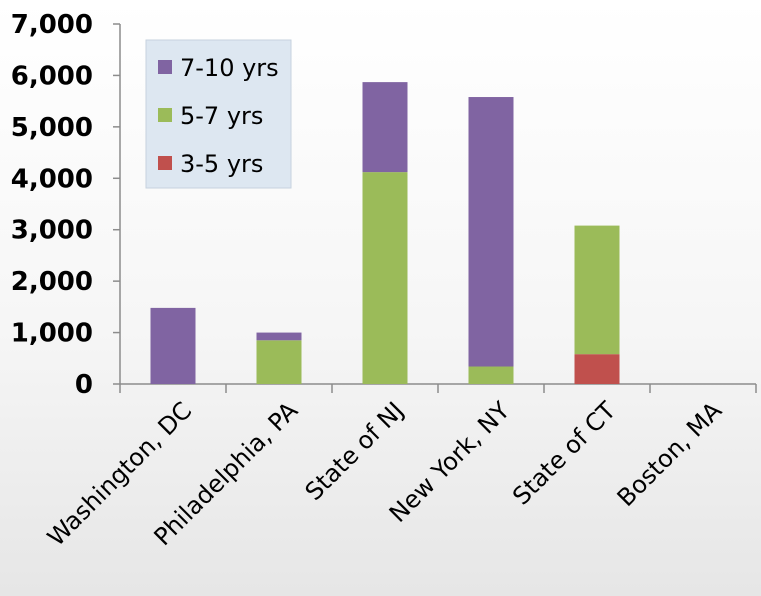 The height and width of the screenshot is (596, 761). What do you see at coordinates (52, 334) in the screenshot?
I see `y-tick-label: 1,000` at bounding box center [52, 334].